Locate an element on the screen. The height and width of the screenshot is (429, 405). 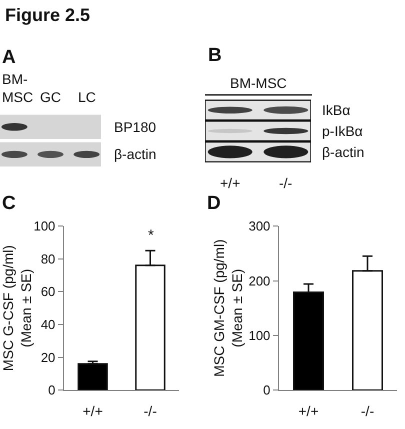
text: BM-MSC is located at coordinates (258, 83).